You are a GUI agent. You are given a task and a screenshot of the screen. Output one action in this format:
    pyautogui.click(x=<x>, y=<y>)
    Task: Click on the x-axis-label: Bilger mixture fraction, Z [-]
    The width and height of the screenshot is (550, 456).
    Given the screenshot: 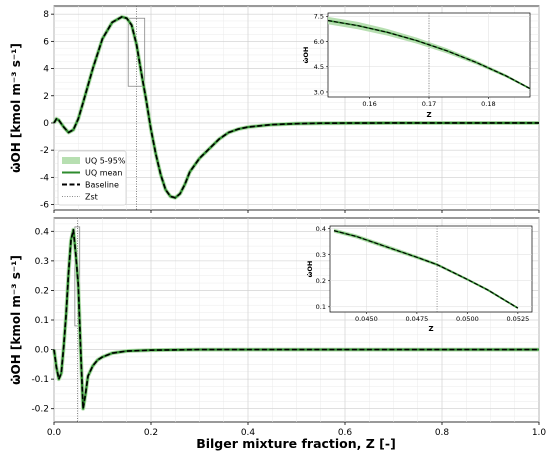 What is the action you would take?
    pyautogui.click(x=296, y=443)
    